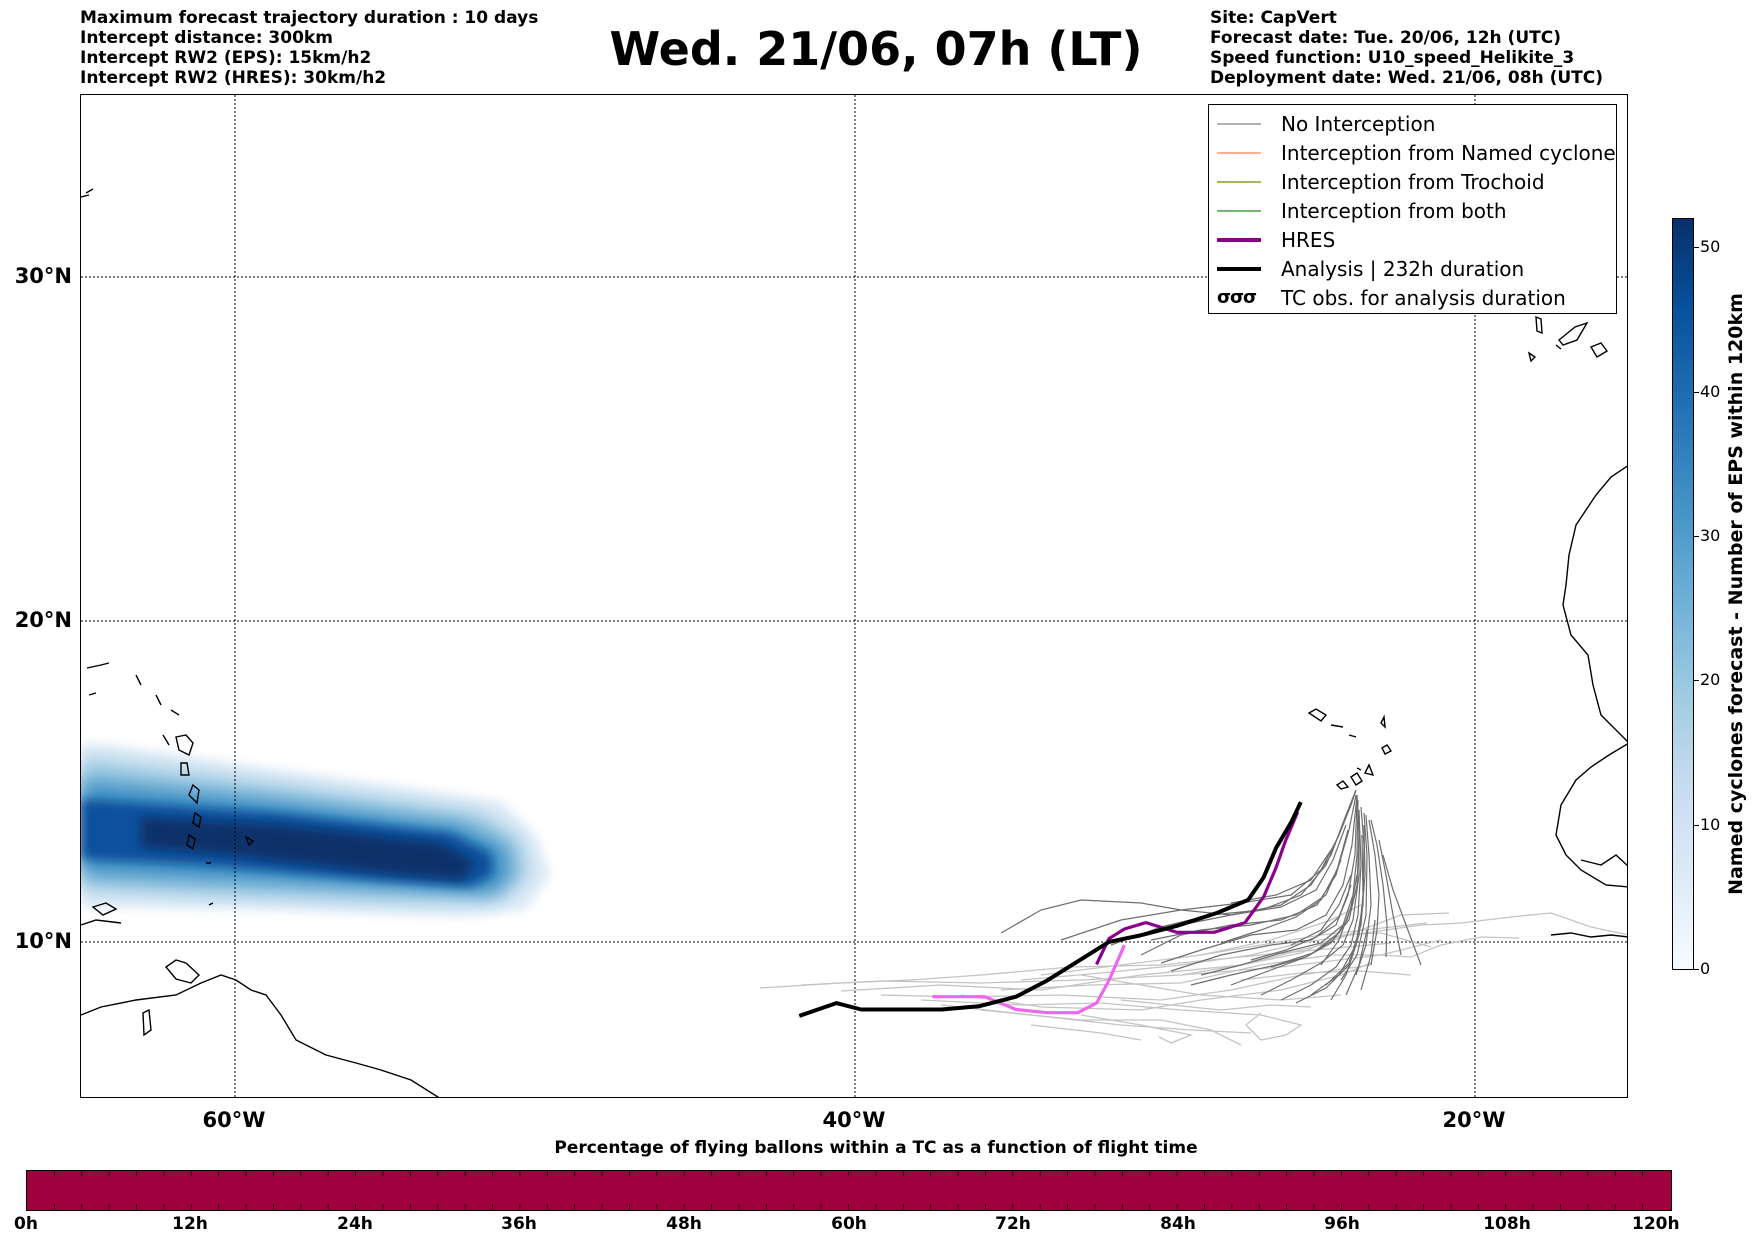  I want to click on legend-item-trochoid: Interception from Trochoid, so click(1412, 181).